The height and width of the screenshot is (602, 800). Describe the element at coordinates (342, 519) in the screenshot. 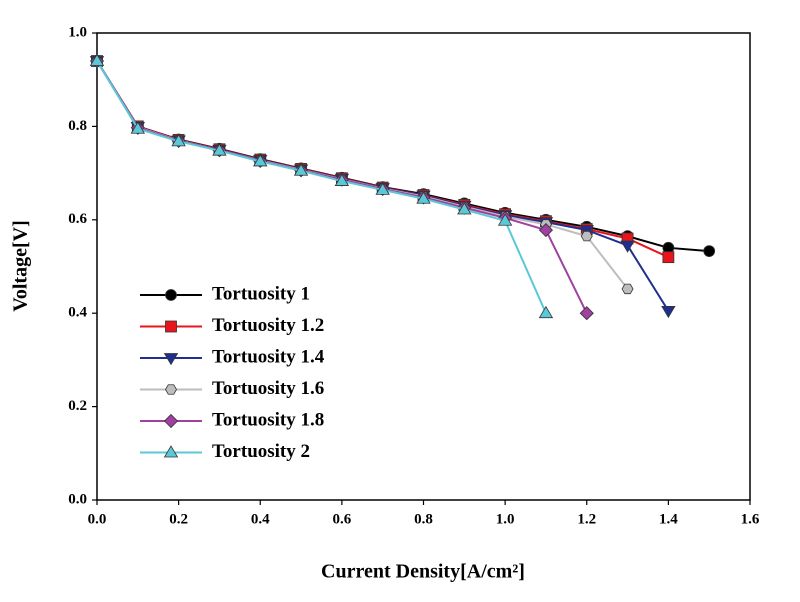

I see `x-tick-label: 0.6` at that location.